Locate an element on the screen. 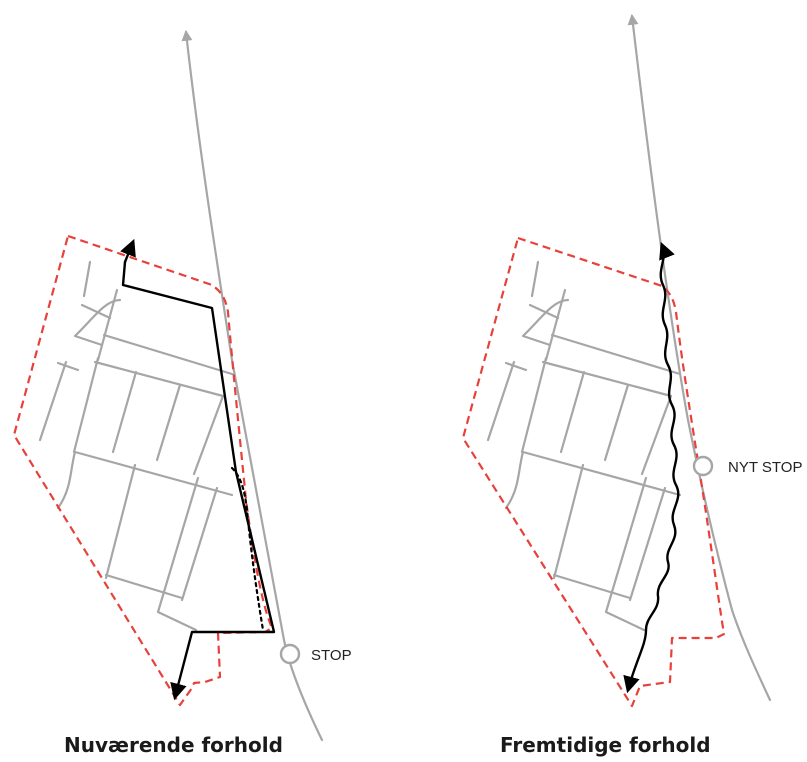 This screenshot has width=807, height=762. bus-route-current is located at coordinates (198, 480).